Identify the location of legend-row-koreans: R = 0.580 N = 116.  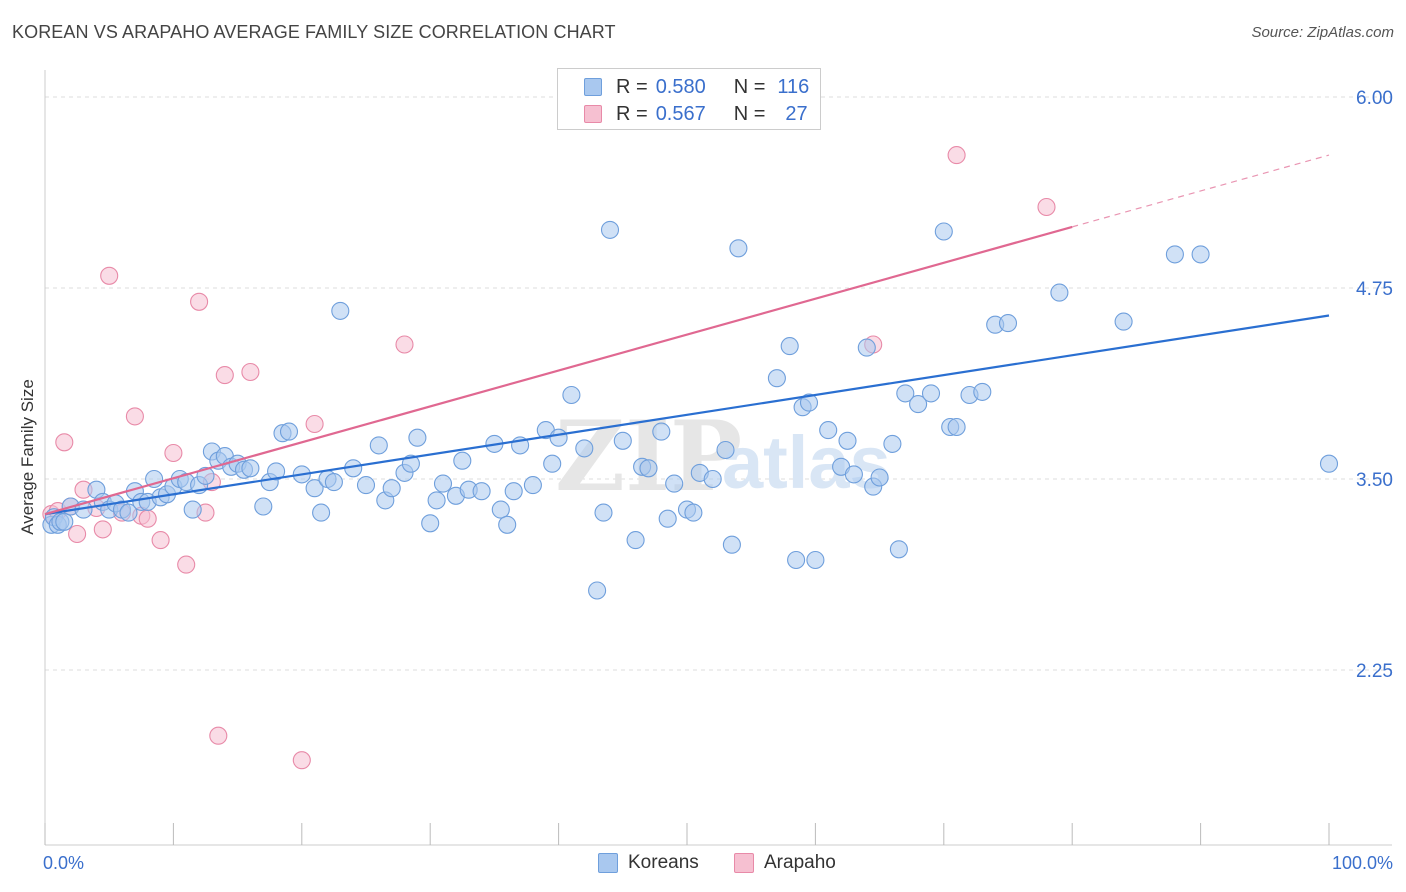
(696, 87).